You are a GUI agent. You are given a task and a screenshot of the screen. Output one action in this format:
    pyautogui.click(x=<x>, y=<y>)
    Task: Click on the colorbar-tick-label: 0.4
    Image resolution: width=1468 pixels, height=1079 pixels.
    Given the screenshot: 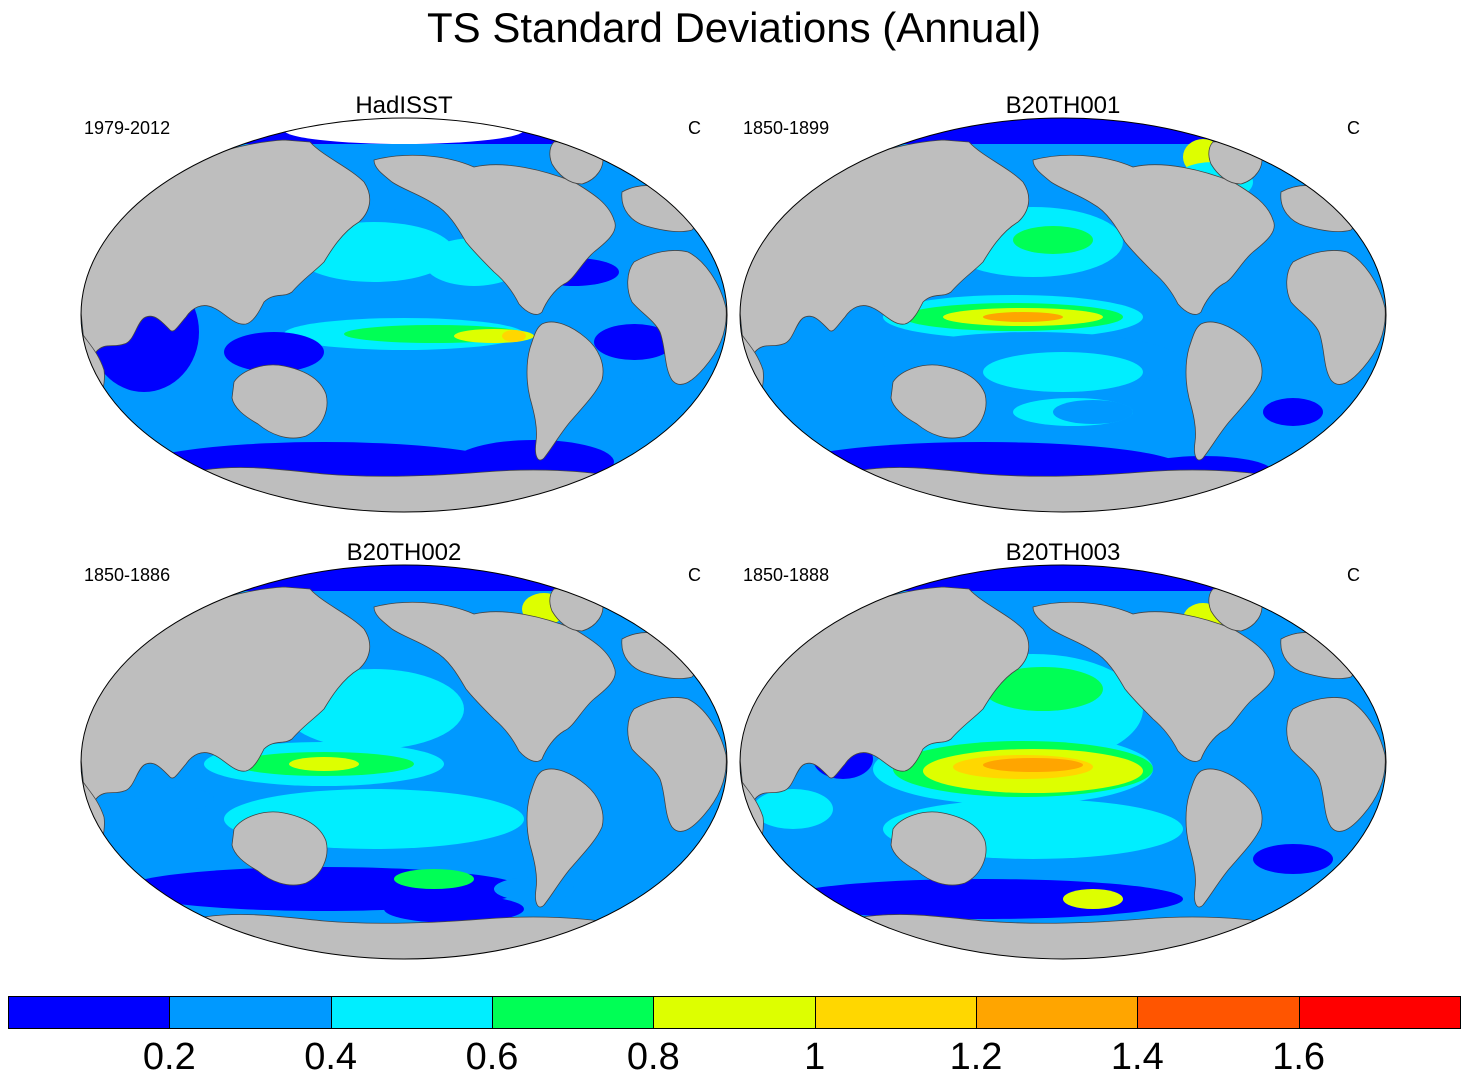 What is the action you would take?
    pyautogui.click(x=331, y=1057)
    